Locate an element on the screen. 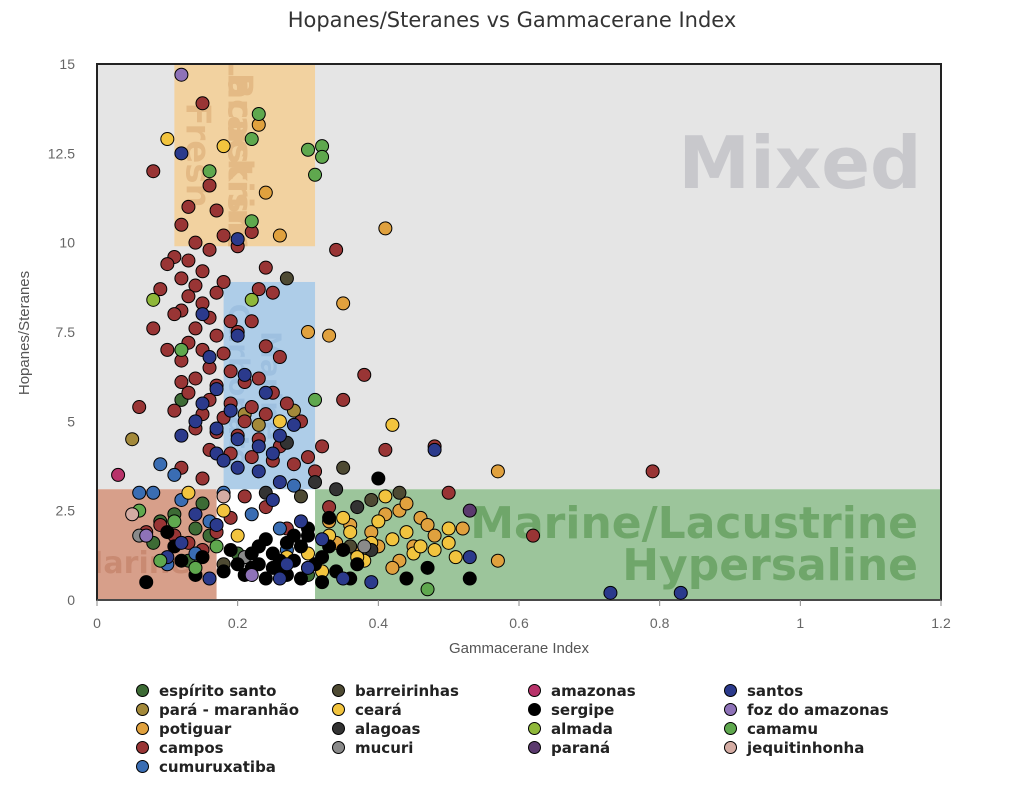 The image size is (1024, 800). x-tick-label: 0.4 is located at coordinates (379, 623).